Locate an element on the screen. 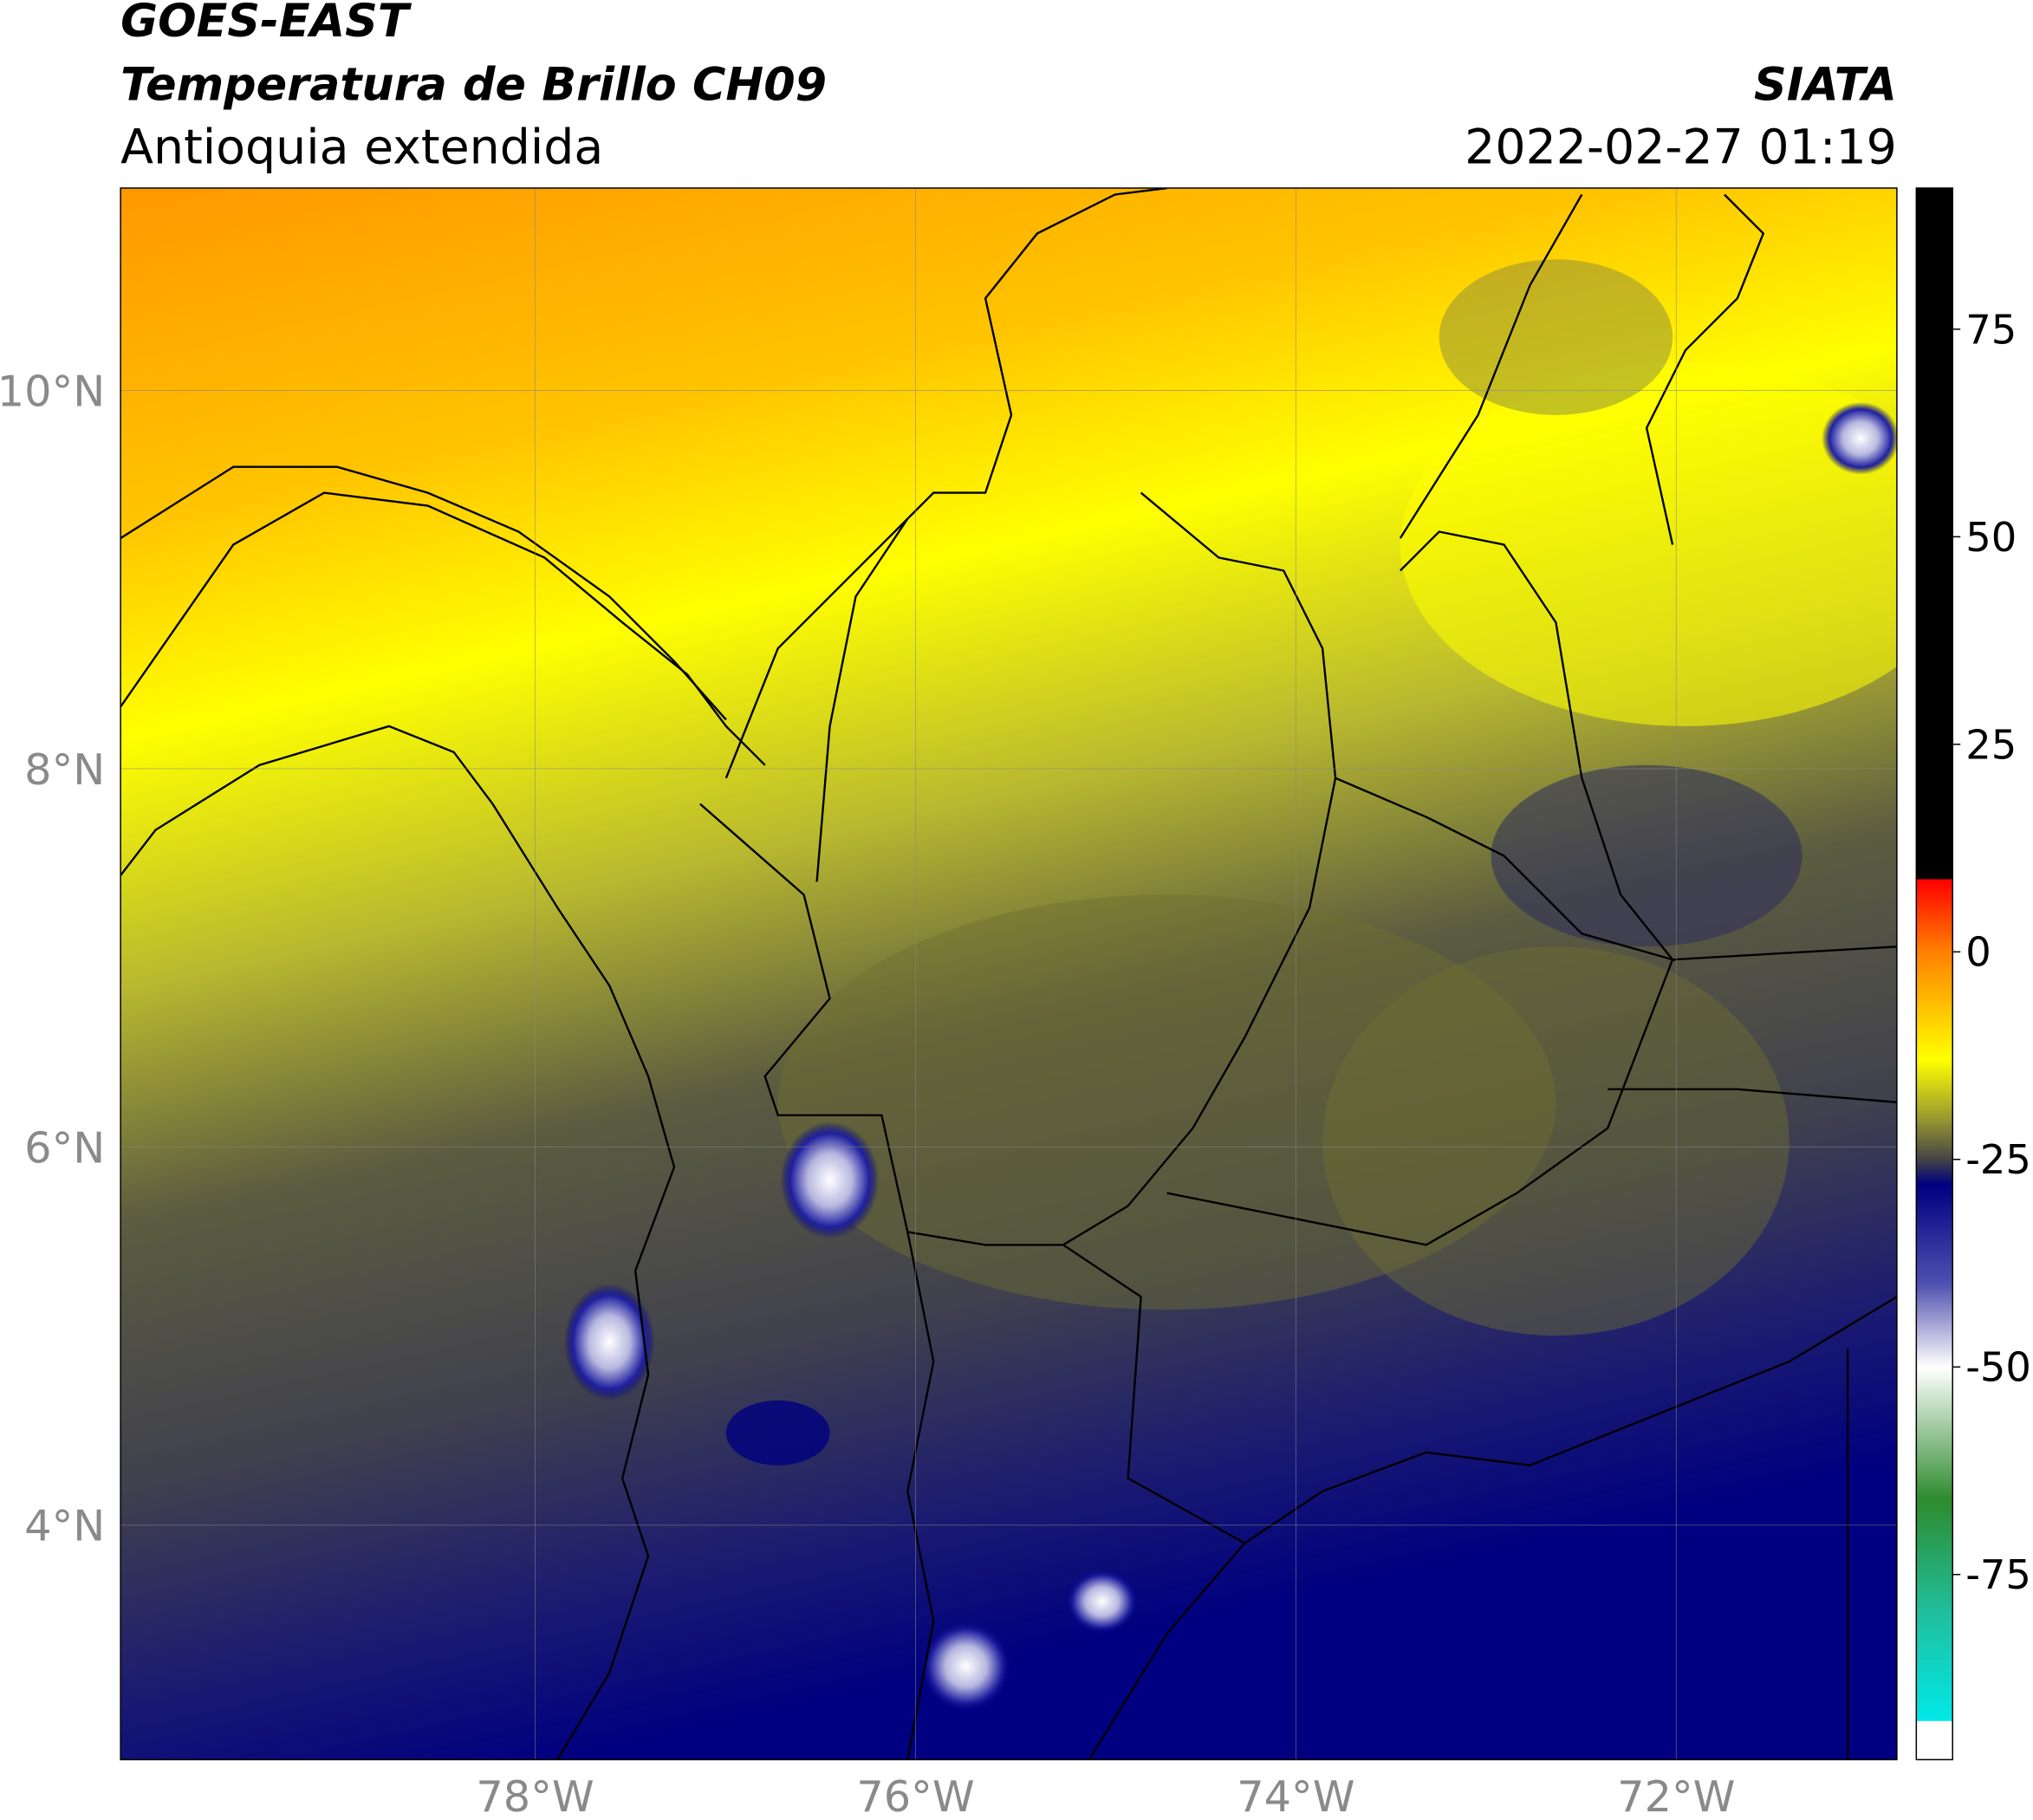 Image resolution: width=2033 pixels, height=1820 pixels. x-tick-label: 78°W is located at coordinates (535, 1795).